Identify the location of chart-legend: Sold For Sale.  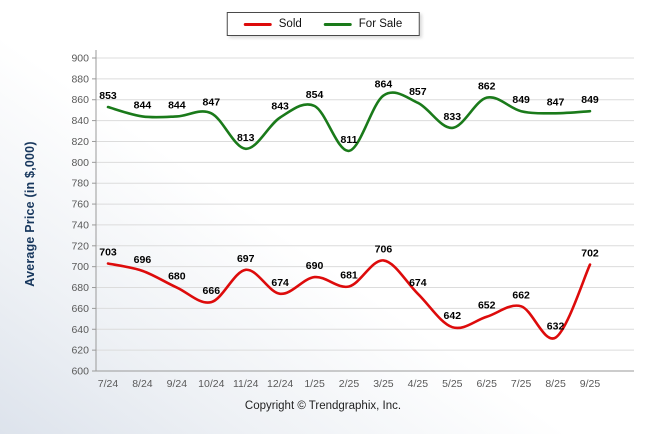
(323, 24).